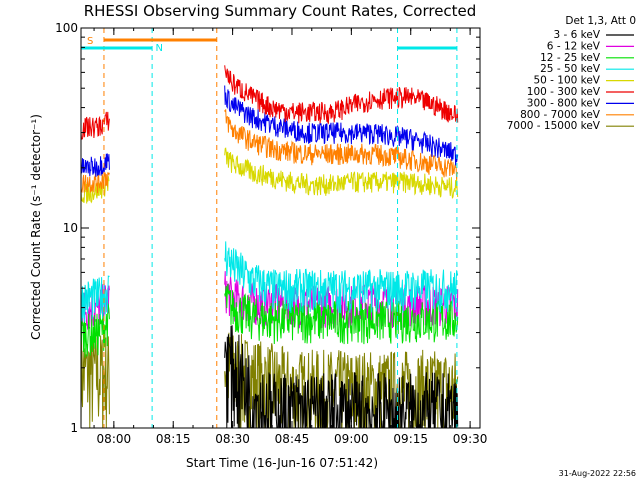  I want to click on x-tick-label: 08:30, so click(232, 439).